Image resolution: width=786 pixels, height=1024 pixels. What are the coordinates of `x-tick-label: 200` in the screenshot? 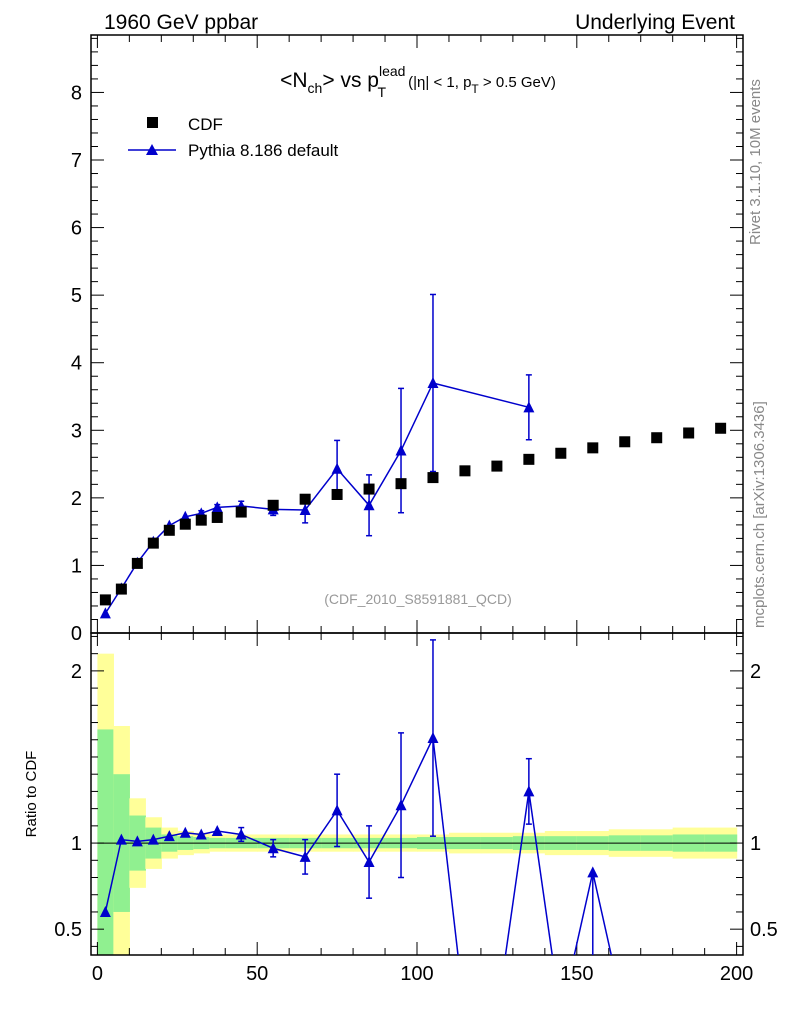 It's located at (736, 974).